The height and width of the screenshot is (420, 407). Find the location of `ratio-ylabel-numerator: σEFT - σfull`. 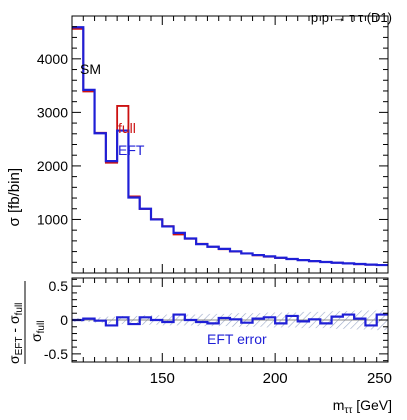

ratio-ylabel-numerator: σEFT - σfull is located at coordinates (15, 333).